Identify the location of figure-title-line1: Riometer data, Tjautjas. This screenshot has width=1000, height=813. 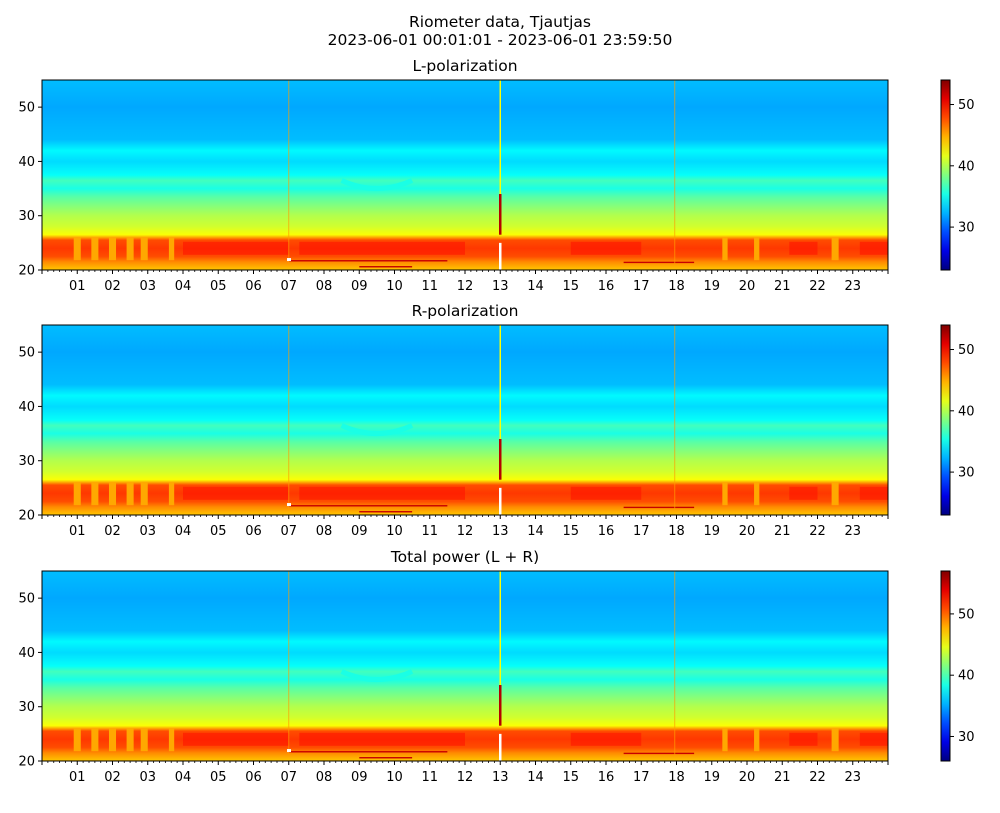
(500, 22).